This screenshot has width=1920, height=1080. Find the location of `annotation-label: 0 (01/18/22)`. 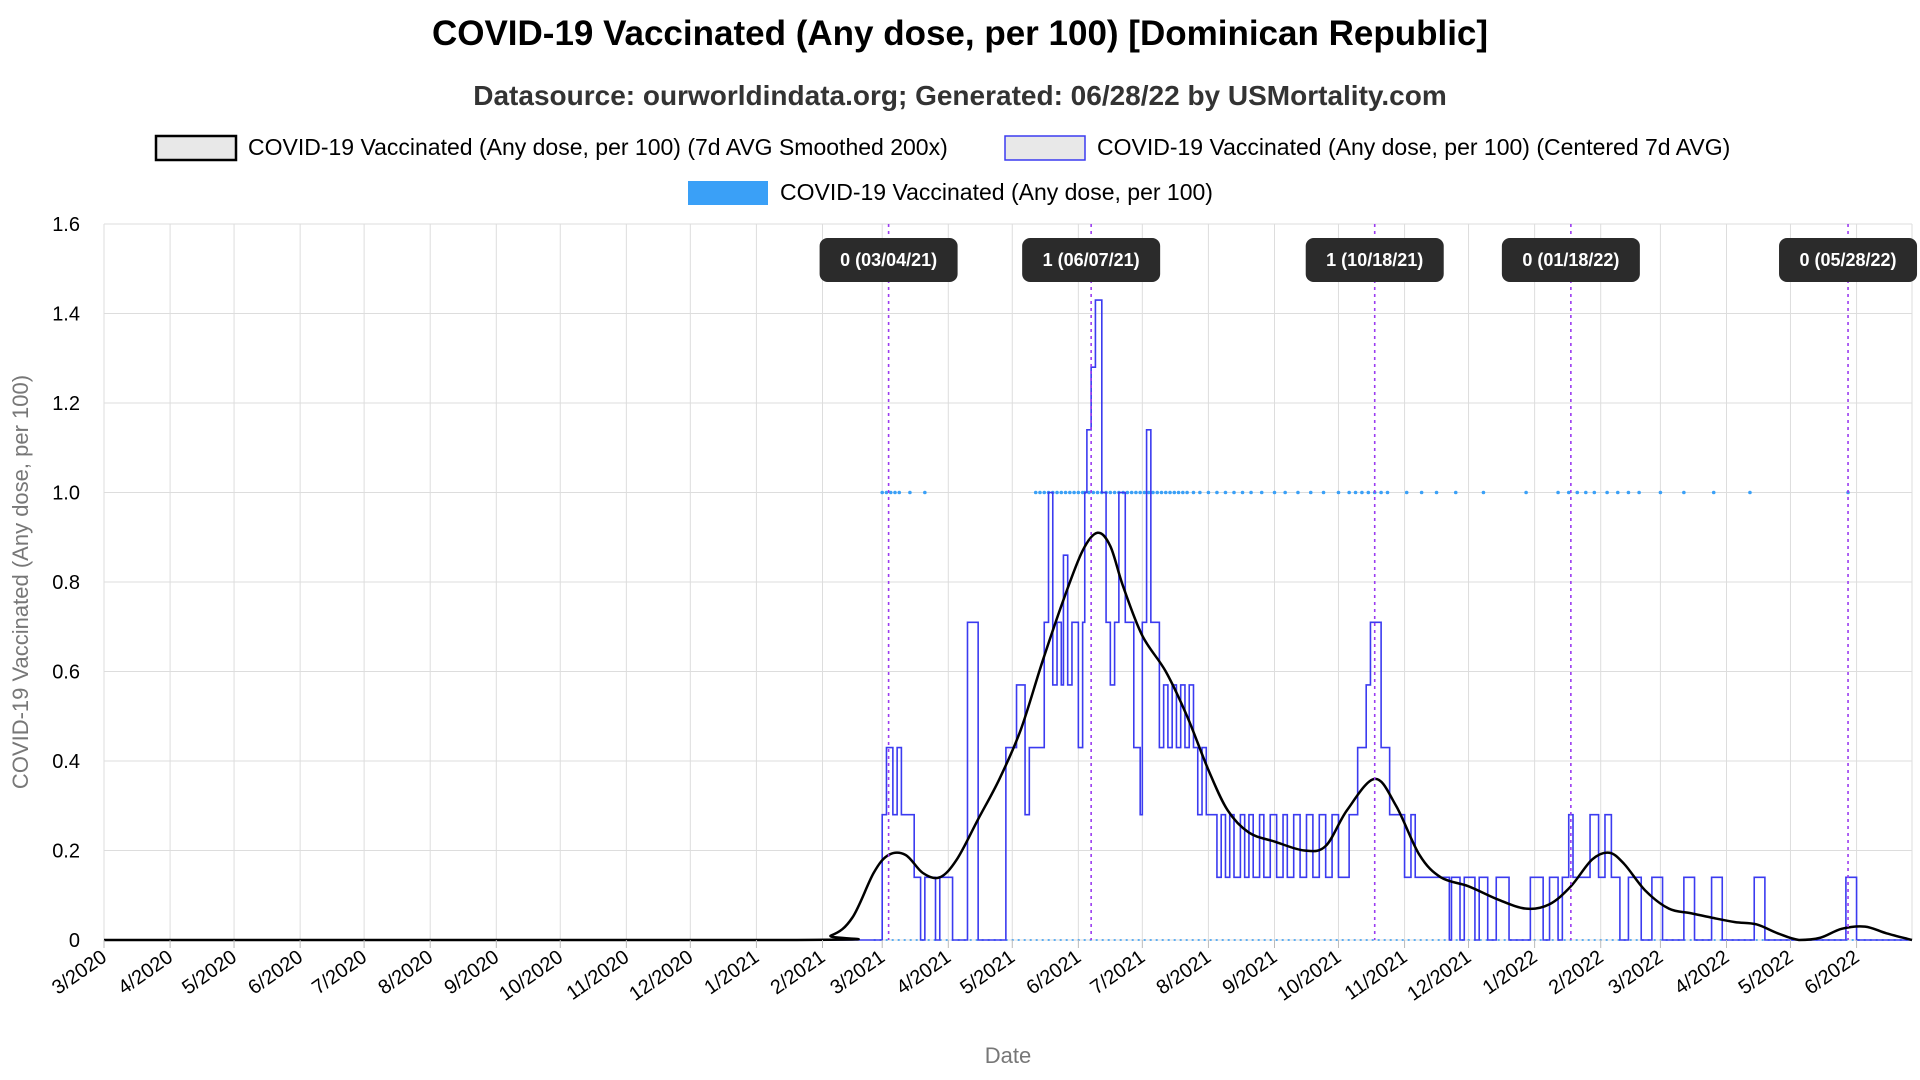

annotation-label: 0 (01/18/22) is located at coordinates (1570, 260).